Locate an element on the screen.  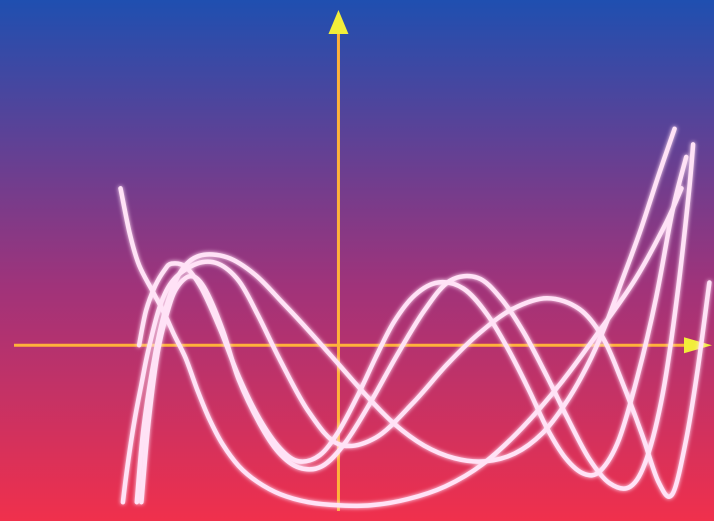
y-axis-arrow-icon is located at coordinates (338, 22).